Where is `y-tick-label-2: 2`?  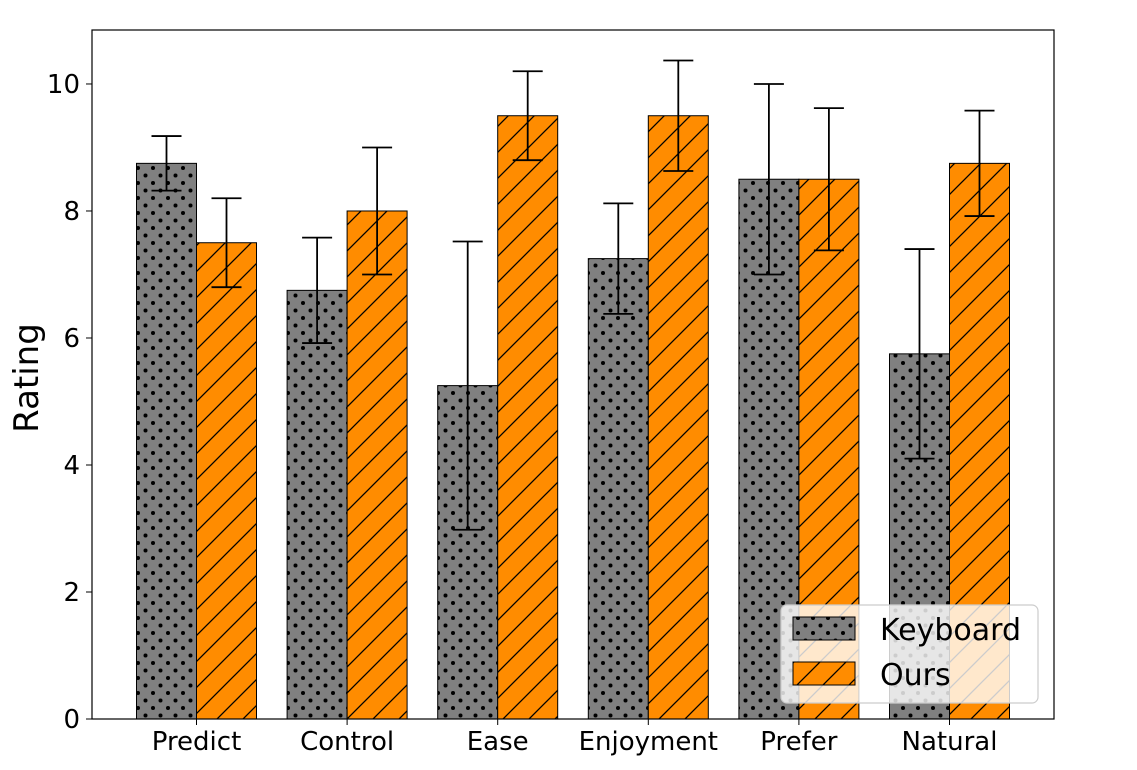 y-tick-label-2: 2 is located at coordinates (71, 593).